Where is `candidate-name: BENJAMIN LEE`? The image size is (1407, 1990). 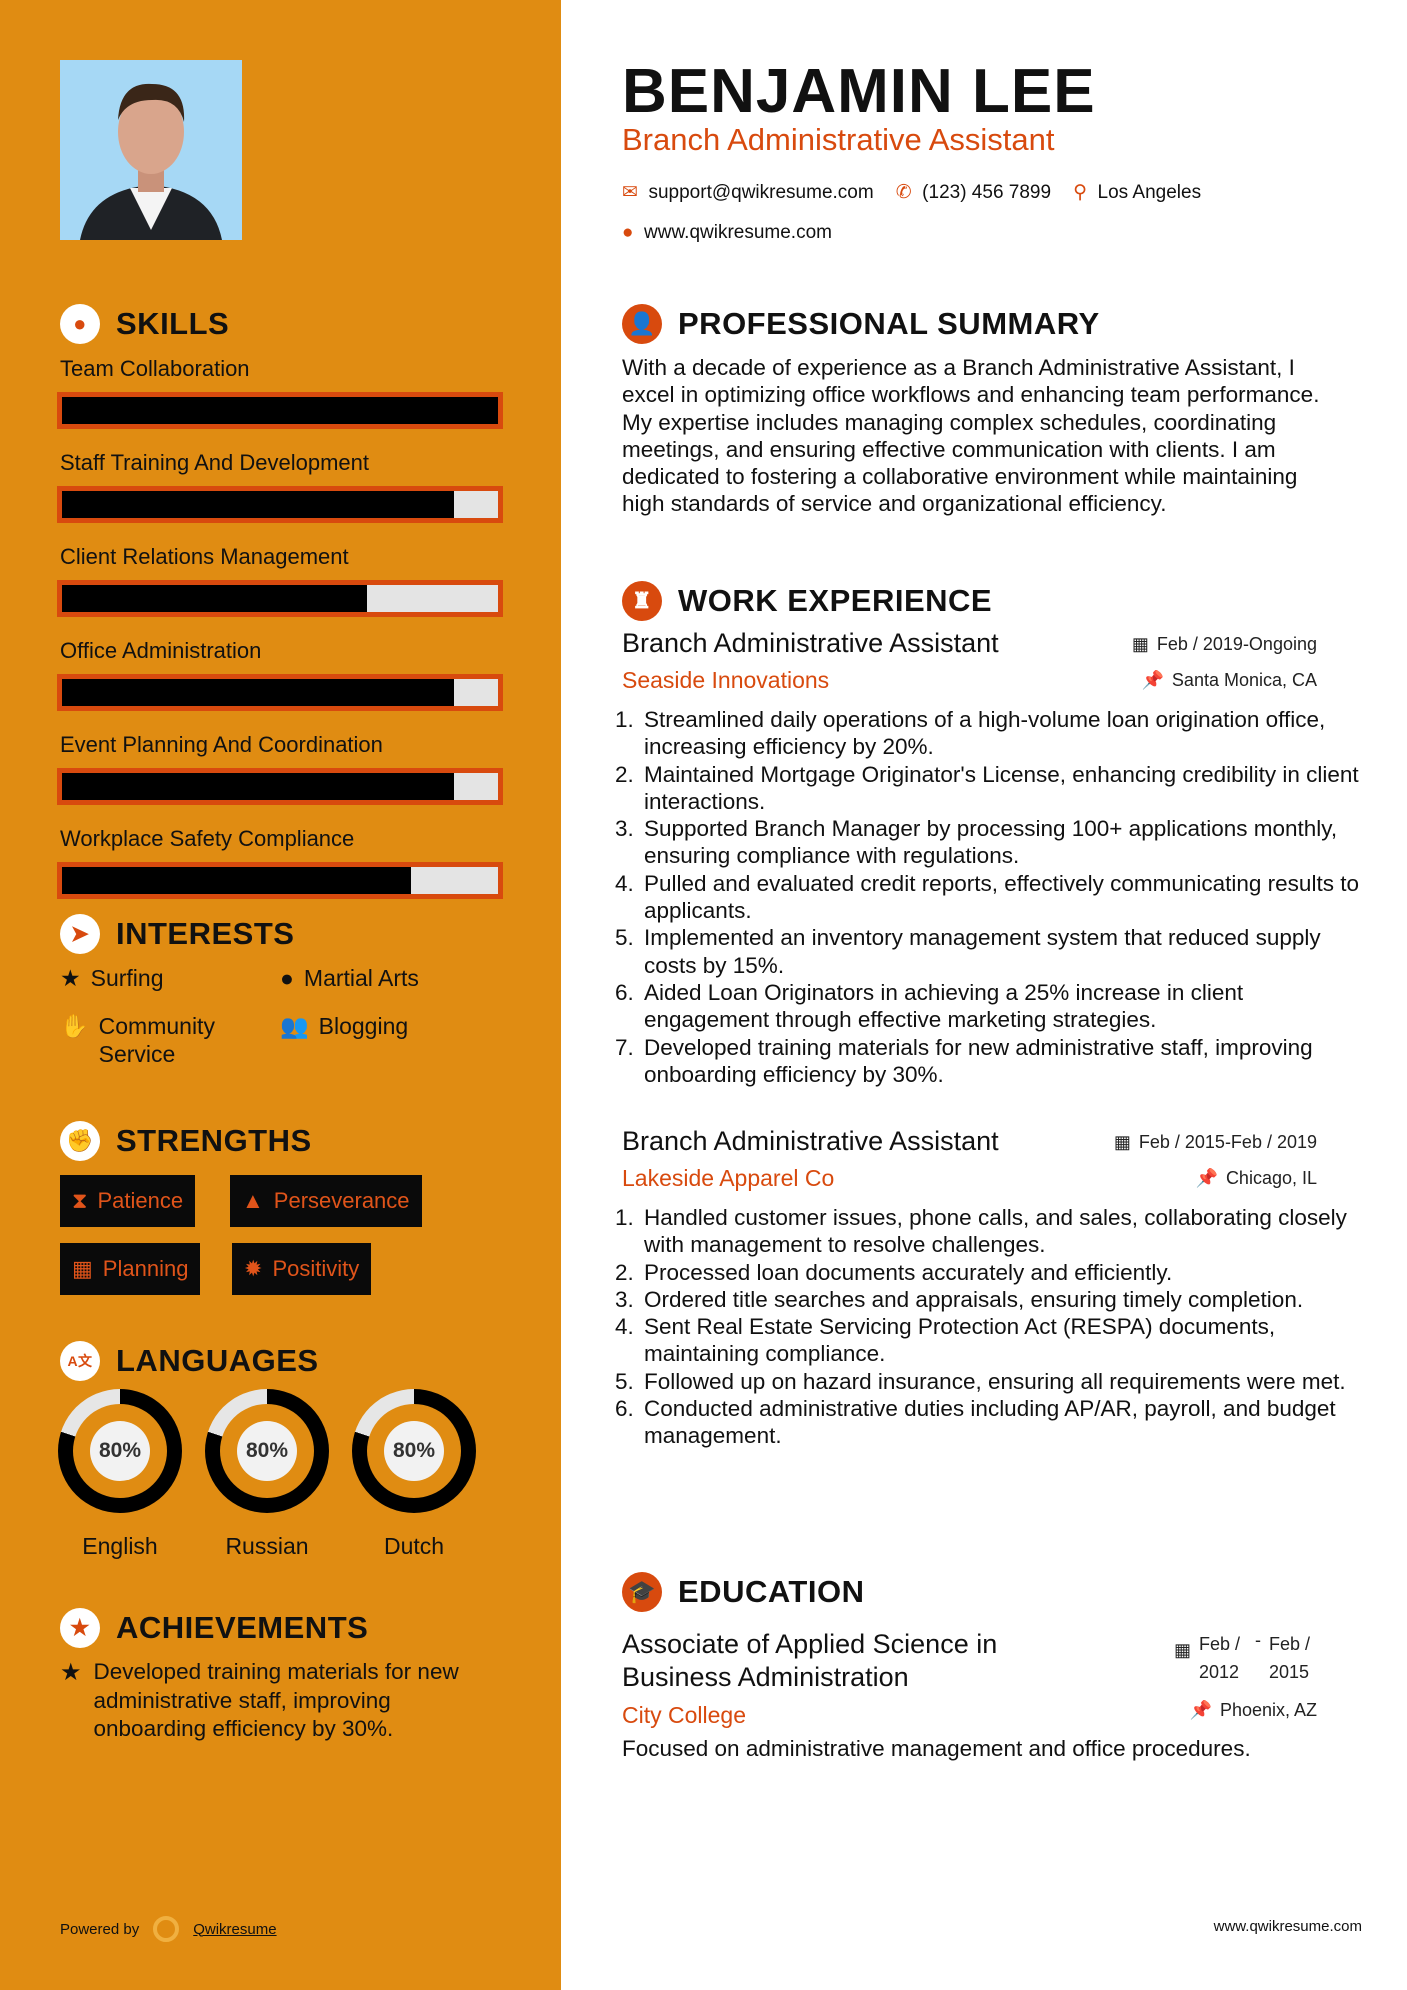 candidate-name: BENJAMIN LEE is located at coordinates (859, 91).